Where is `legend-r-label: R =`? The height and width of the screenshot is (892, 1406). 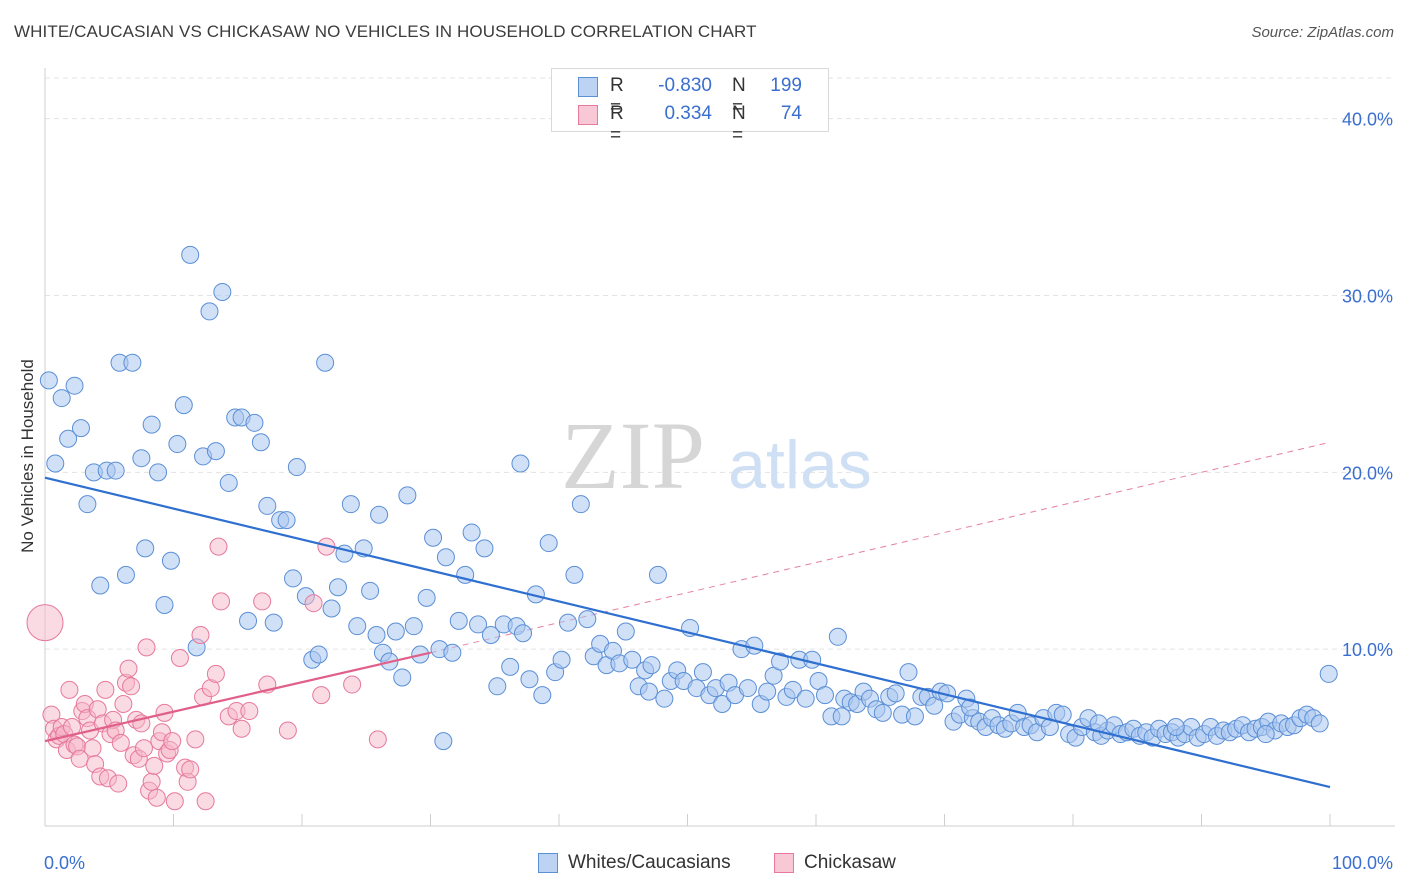
legend-r-label: R = is located at coordinates (617, 96).